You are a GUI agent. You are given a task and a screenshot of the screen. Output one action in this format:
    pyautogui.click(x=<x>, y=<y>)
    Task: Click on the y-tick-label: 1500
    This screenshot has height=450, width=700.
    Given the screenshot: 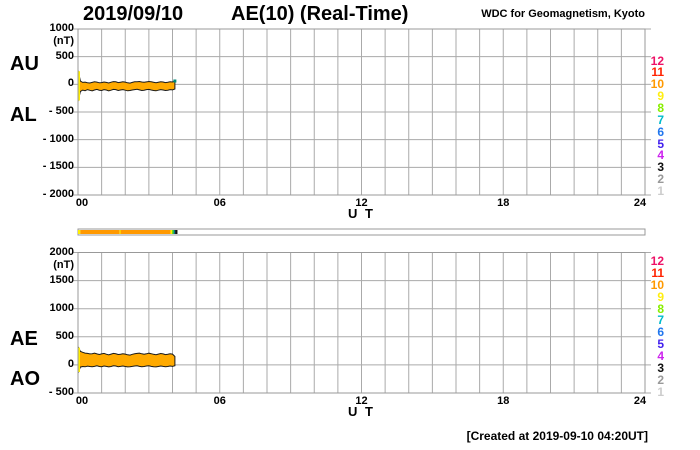 What is the action you would take?
    pyautogui.click(x=61, y=279)
    